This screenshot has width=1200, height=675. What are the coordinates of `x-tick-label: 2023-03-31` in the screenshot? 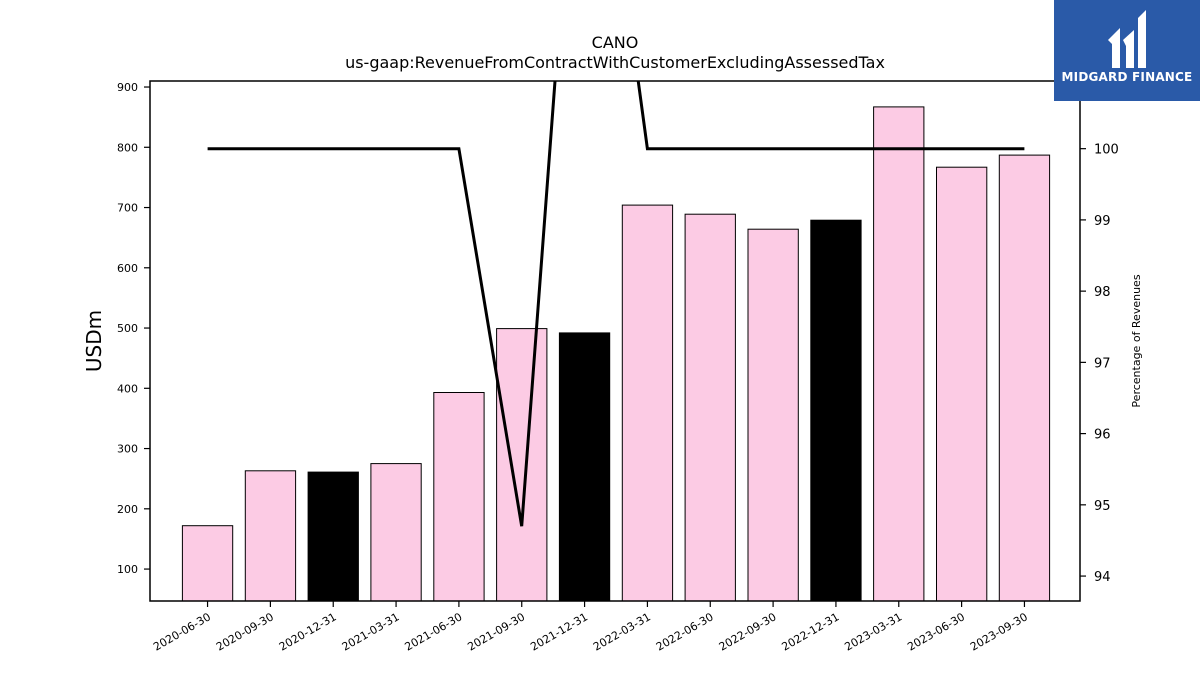 It's located at (873, 631).